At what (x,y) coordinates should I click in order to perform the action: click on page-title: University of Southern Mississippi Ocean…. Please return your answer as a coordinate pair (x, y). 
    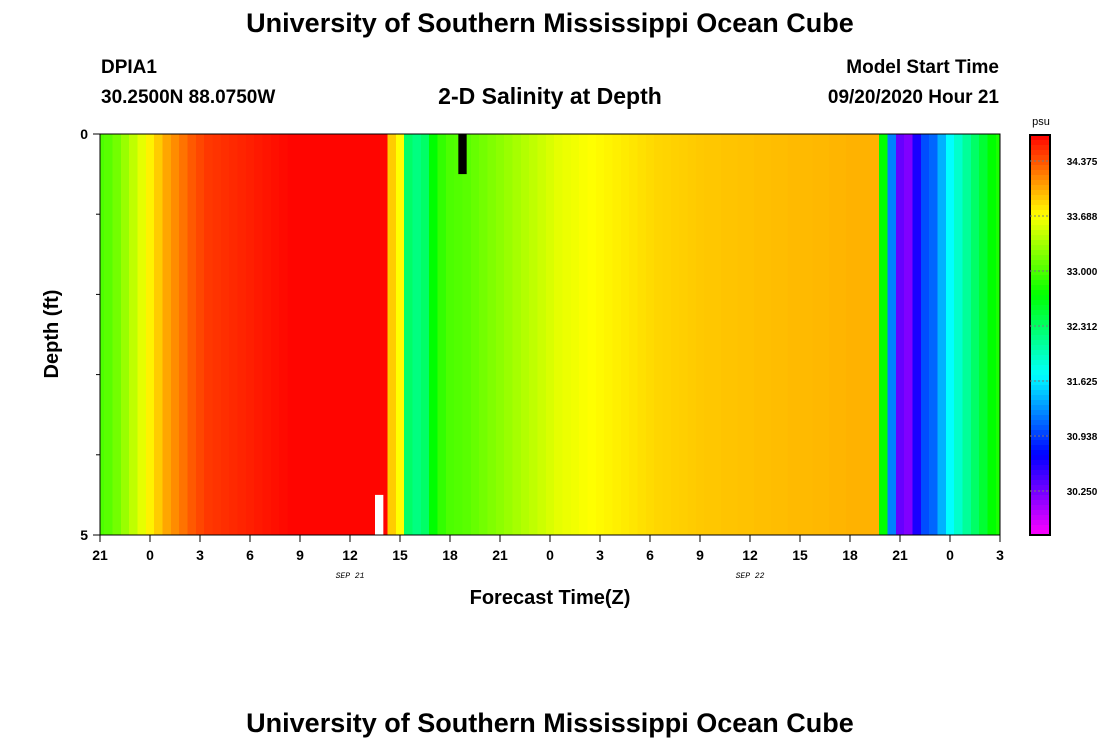
    Looking at the image, I should click on (550, 23).